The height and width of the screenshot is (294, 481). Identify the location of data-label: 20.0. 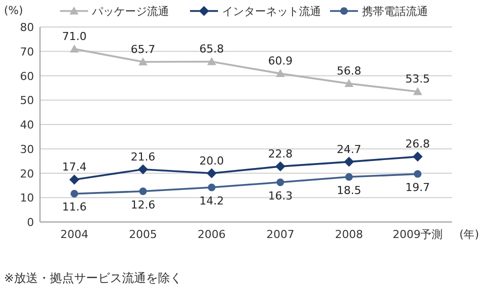
(211, 161).